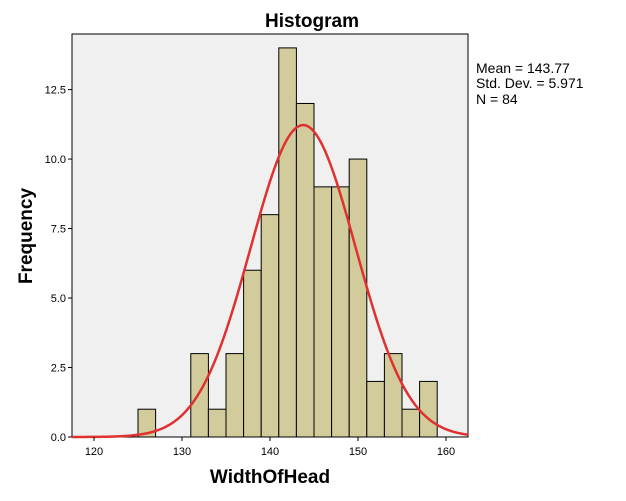 The width and height of the screenshot is (626, 501). What do you see at coordinates (497, 99) in the screenshot?
I see `stat-n: N = 84` at bounding box center [497, 99].